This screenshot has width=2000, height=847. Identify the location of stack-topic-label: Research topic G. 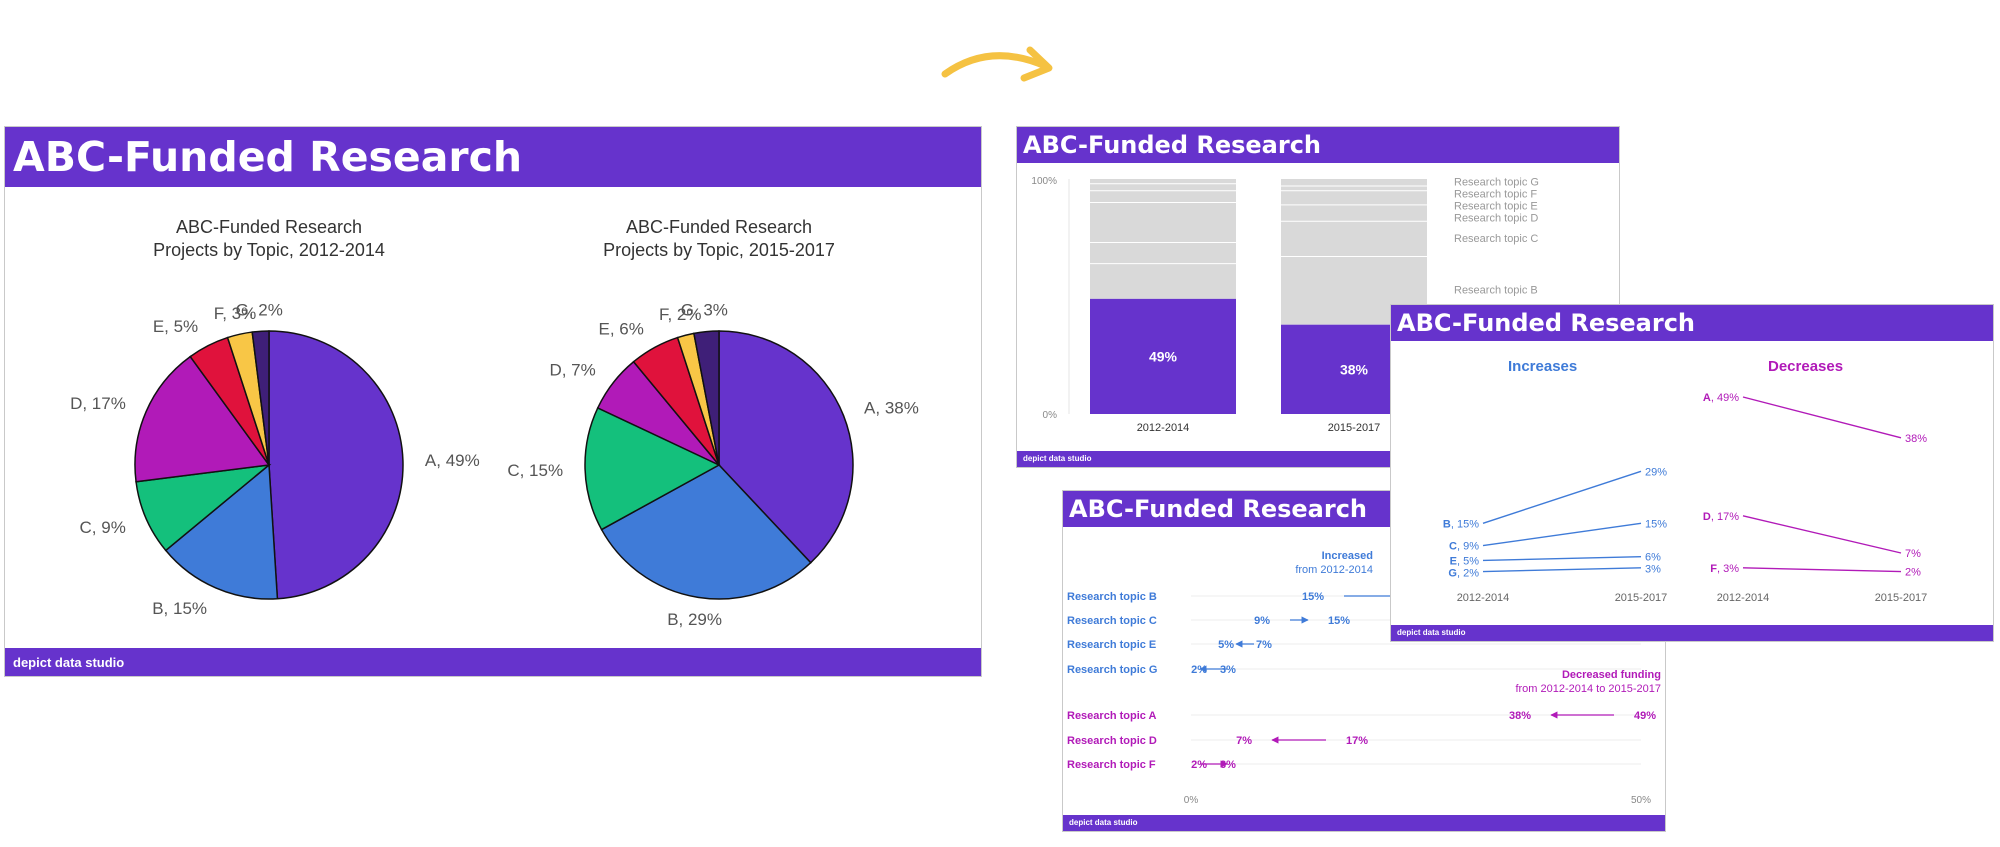
(1496, 183).